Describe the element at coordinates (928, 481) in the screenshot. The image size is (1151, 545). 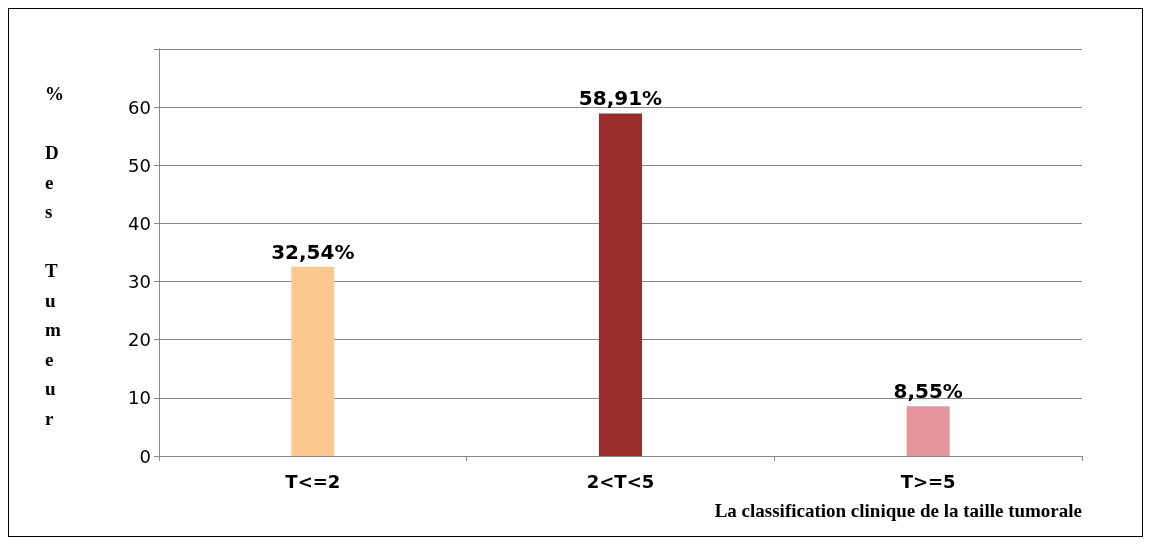
I see `x-tick-label: T>=5` at that location.